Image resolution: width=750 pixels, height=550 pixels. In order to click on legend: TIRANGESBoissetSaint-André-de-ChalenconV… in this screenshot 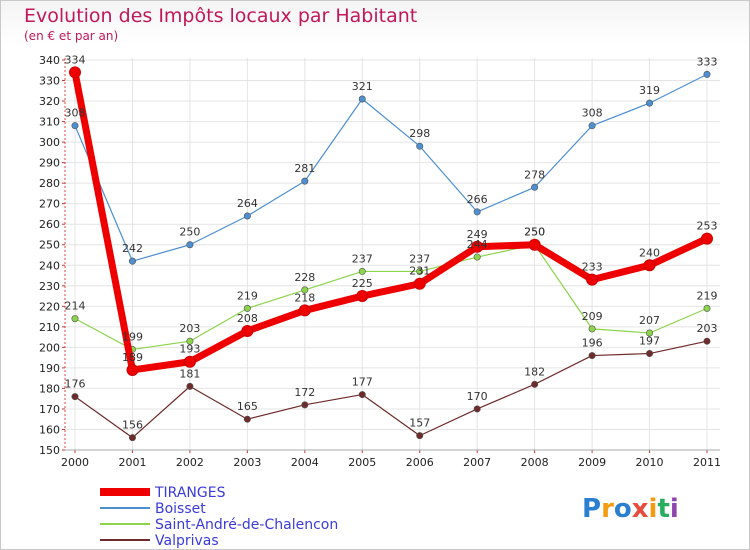, I will do `click(219, 517)`.